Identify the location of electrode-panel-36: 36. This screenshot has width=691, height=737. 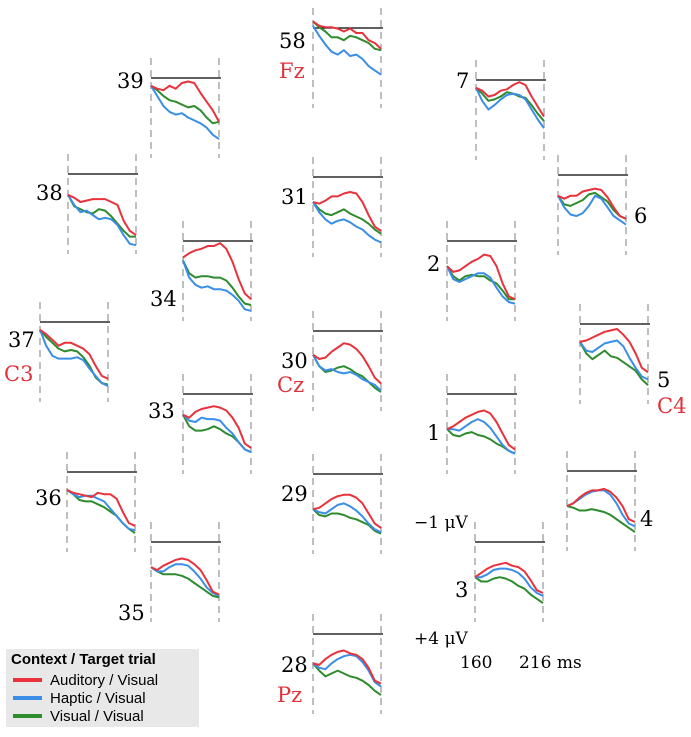
(86, 502).